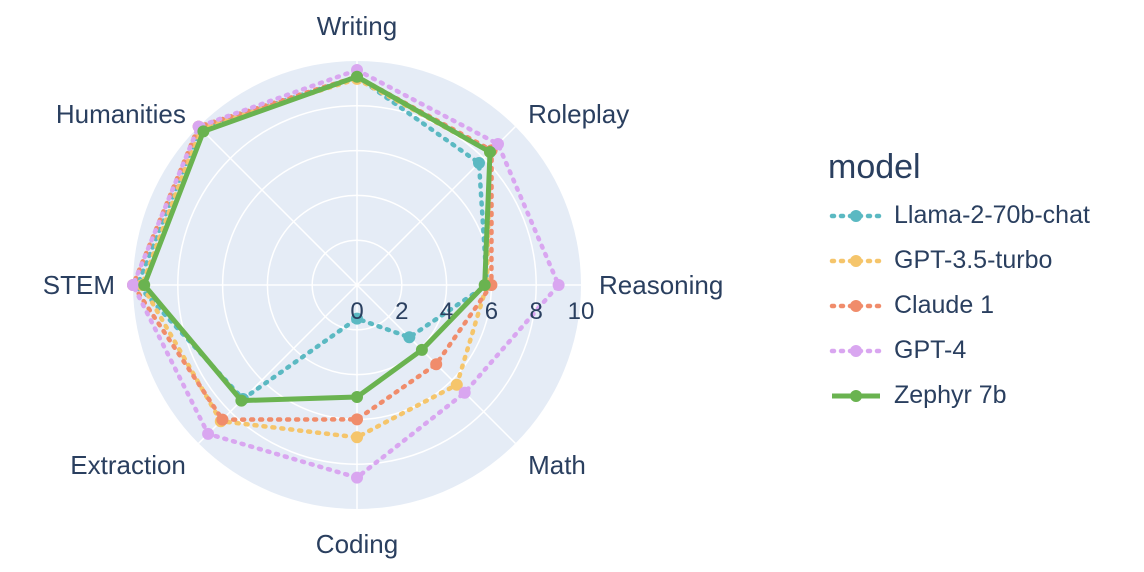 The image size is (1144, 572). Describe the element at coordinates (950, 395) in the screenshot. I see `legend-label: Zephyr 7b` at that location.